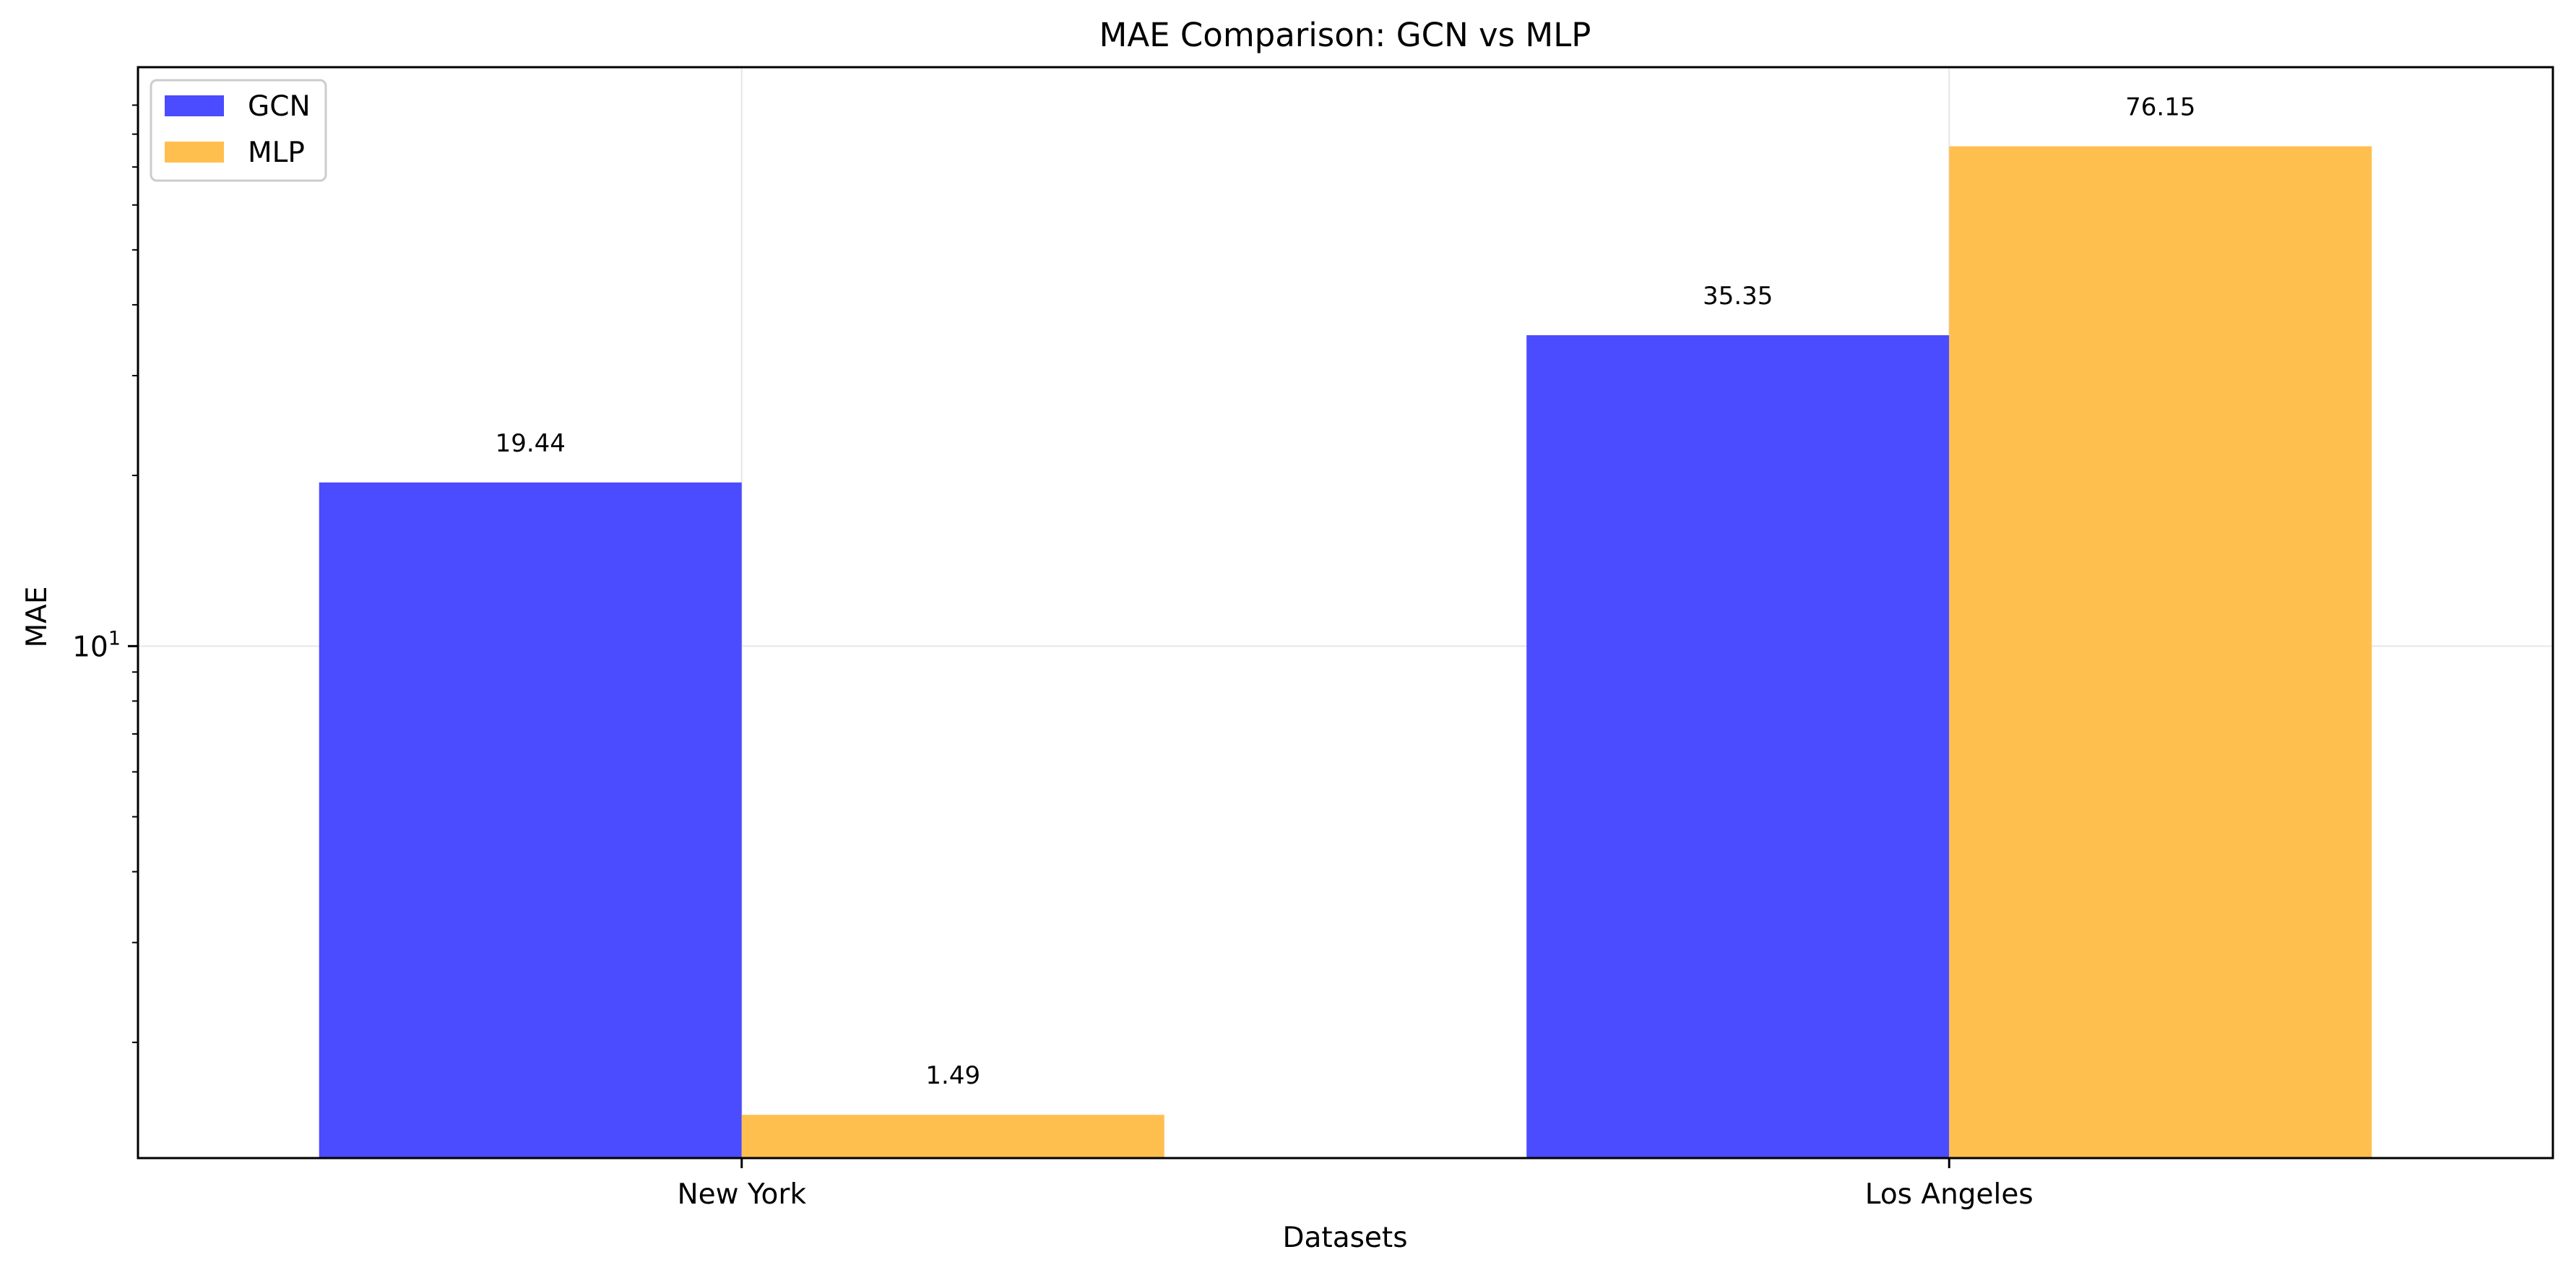 This screenshot has height=1278, width=2576. What do you see at coordinates (2160, 652) in the screenshot?
I see `bar-mlp-los-angeles` at bounding box center [2160, 652].